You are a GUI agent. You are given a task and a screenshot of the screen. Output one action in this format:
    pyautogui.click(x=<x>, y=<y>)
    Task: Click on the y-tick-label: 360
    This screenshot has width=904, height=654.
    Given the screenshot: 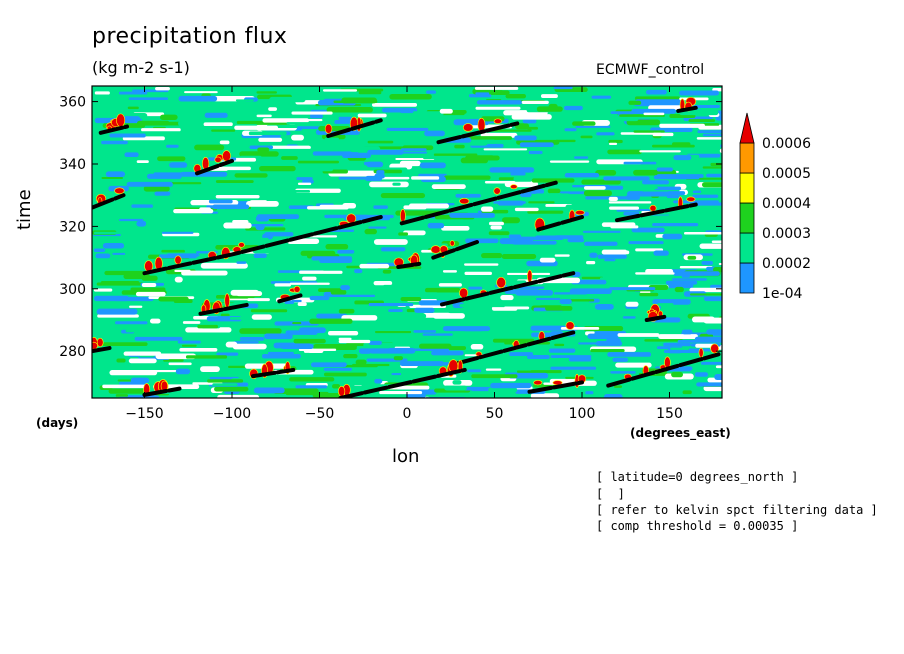 What is the action you would take?
    pyautogui.click(x=72, y=103)
    